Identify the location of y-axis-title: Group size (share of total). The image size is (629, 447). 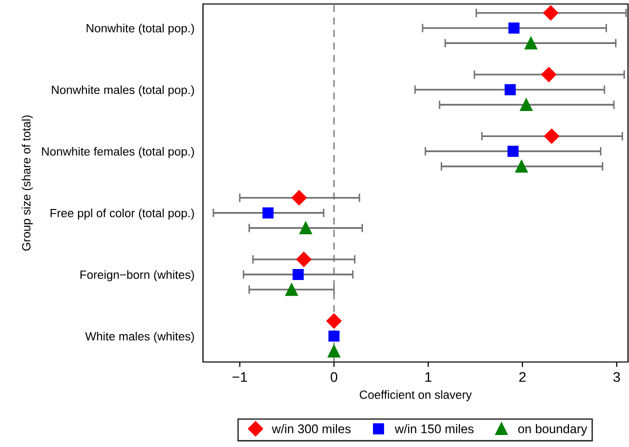
(27, 183).